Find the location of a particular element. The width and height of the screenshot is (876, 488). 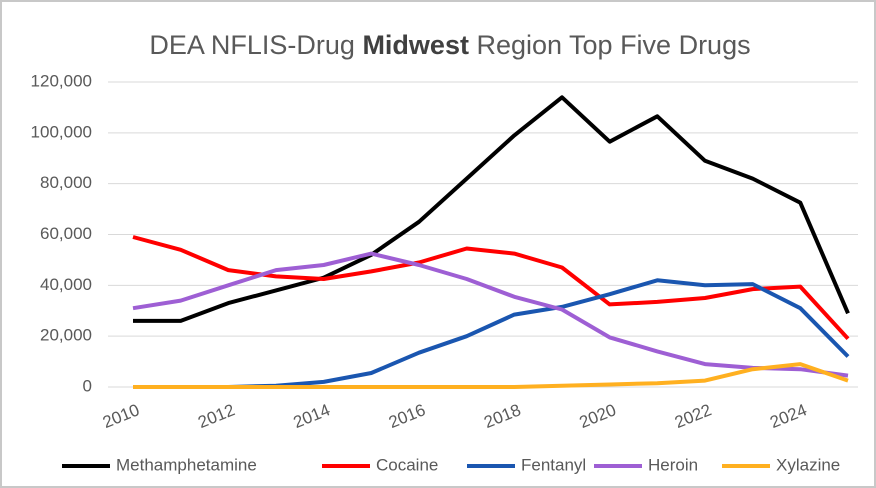

y-tick-label: 0 is located at coordinates (87, 385).